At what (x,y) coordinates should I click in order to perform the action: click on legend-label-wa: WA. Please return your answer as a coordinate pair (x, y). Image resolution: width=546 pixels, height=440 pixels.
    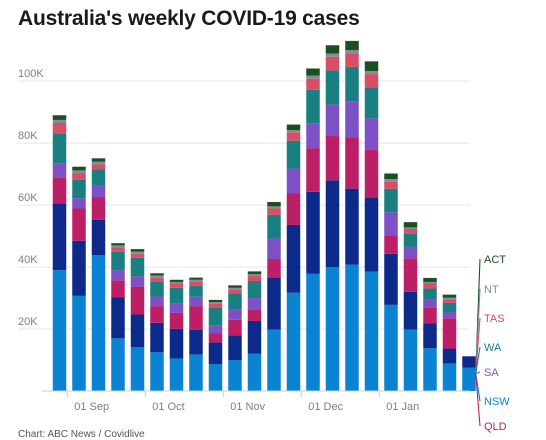
    Looking at the image, I should click on (493, 348).